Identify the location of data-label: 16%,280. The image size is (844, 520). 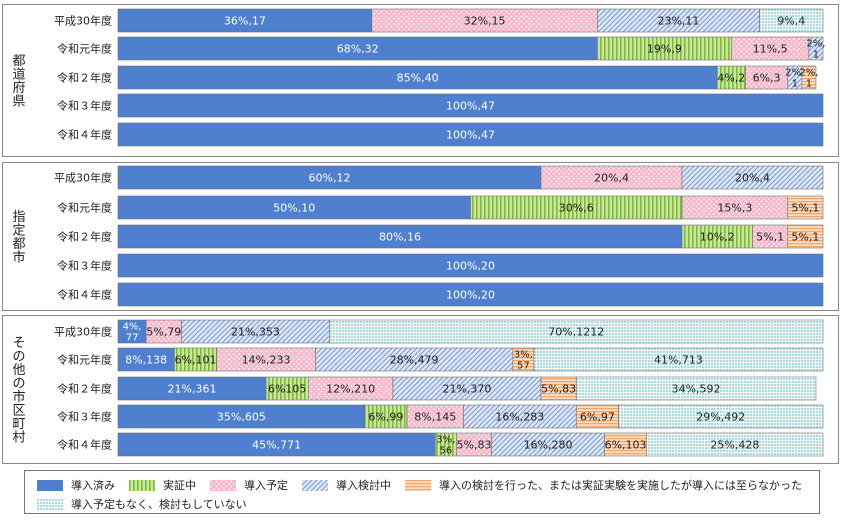
(548, 445).